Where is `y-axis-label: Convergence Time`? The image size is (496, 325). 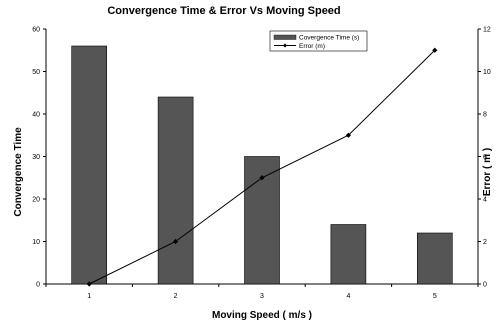
y-axis-label: Convergence Time is located at coordinates (18, 172).